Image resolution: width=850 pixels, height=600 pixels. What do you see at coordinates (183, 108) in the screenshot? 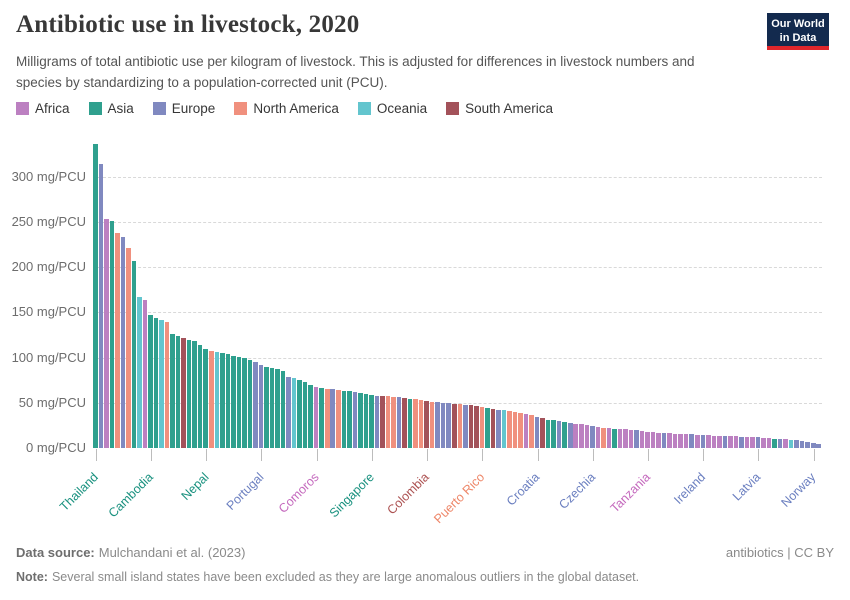
I see `legend-item-europe: Europe` at bounding box center [183, 108].